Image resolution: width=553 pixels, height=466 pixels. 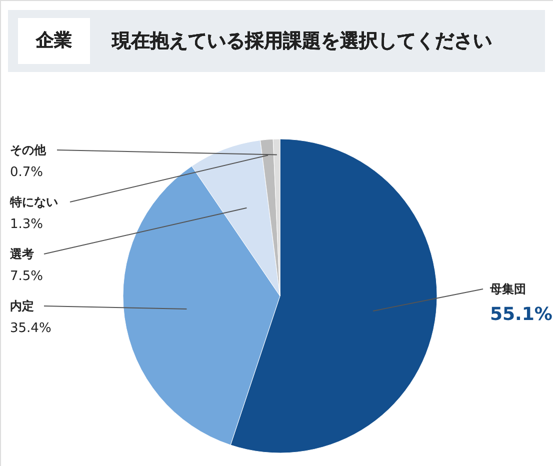 I want to click on chart-title: 現在抱えている採用課題を選択してください, so click(x=301, y=41).